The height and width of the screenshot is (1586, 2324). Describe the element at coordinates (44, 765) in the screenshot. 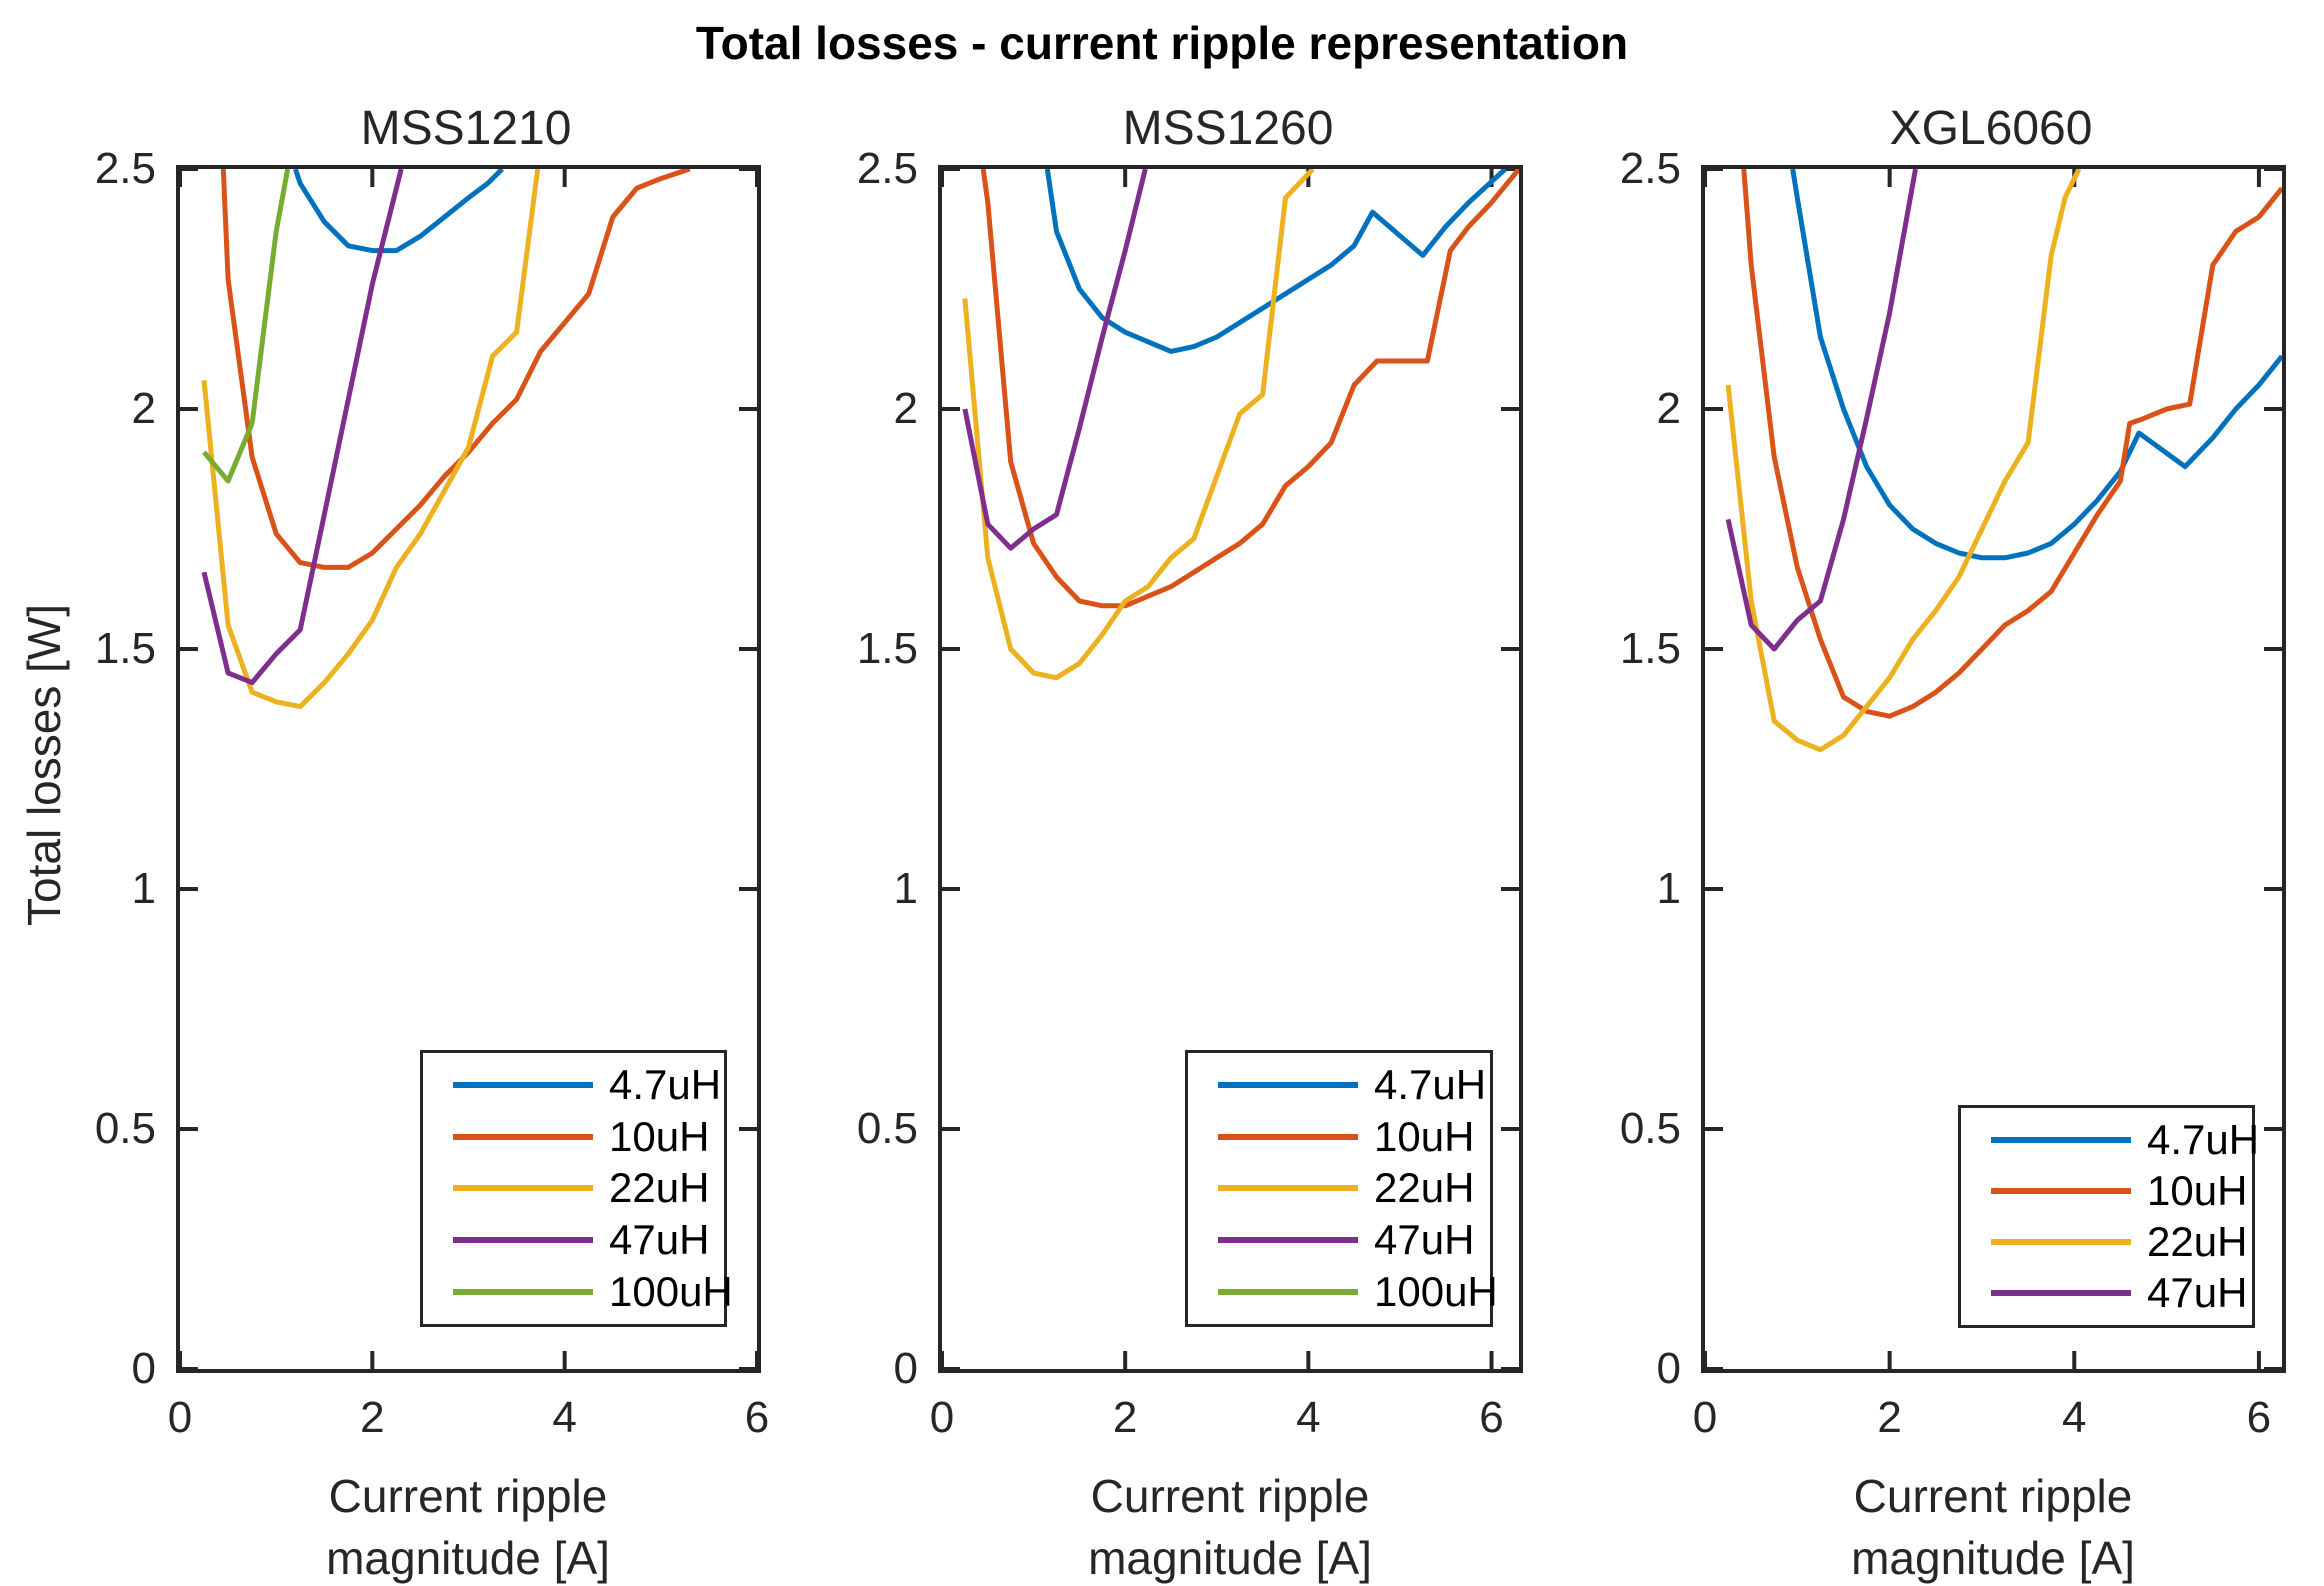

I see `y-axis-label: Total losses [W]` at that location.